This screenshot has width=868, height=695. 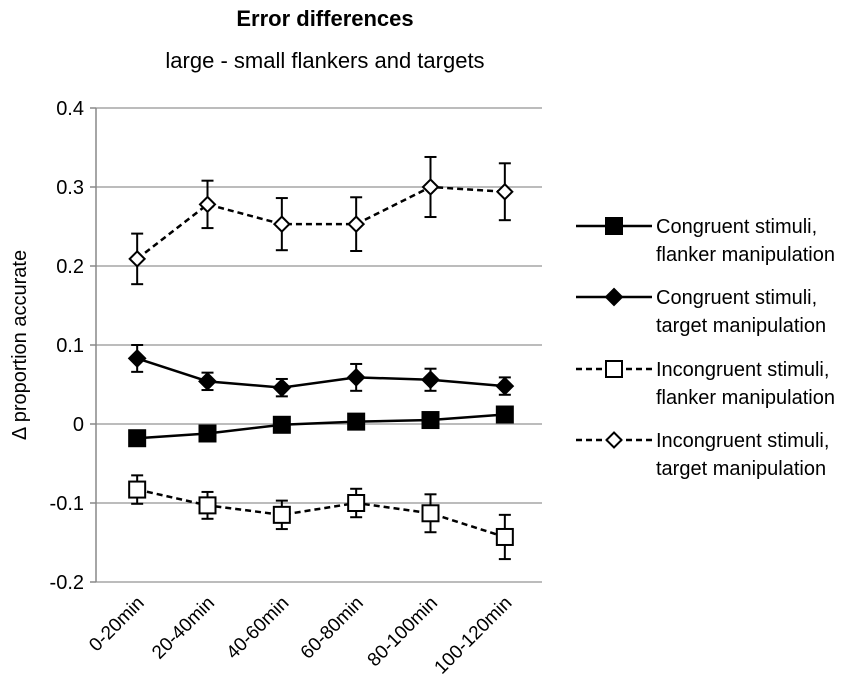 What do you see at coordinates (325, 60) in the screenshot?
I see `chart-subtitle: large - small flankers and targets` at bounding box center [325, 60].